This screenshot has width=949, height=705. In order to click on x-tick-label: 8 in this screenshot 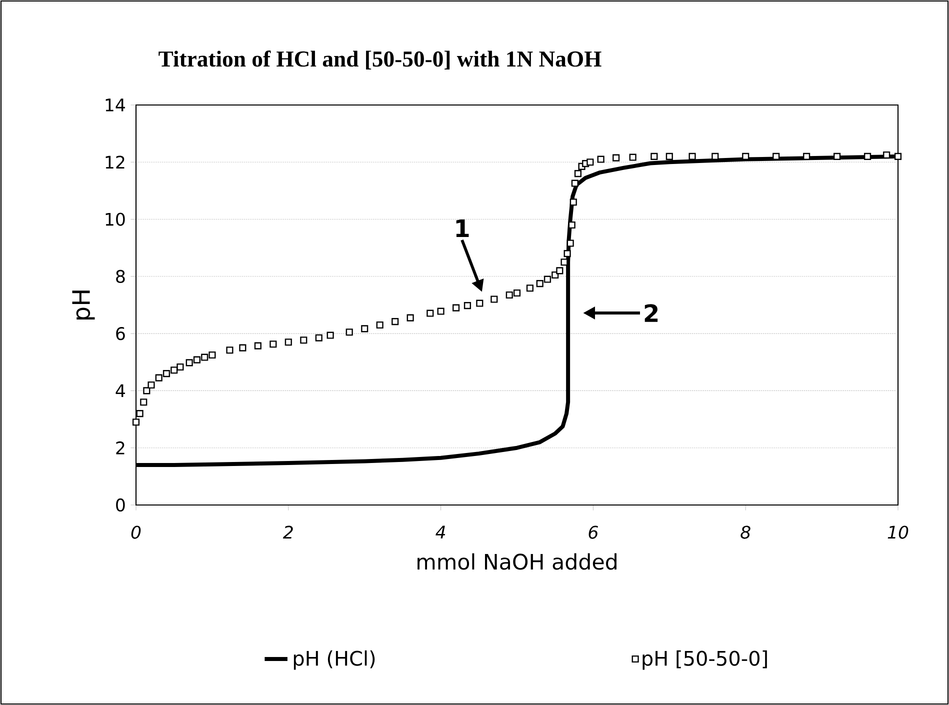, I will do `click(745, 532)`.